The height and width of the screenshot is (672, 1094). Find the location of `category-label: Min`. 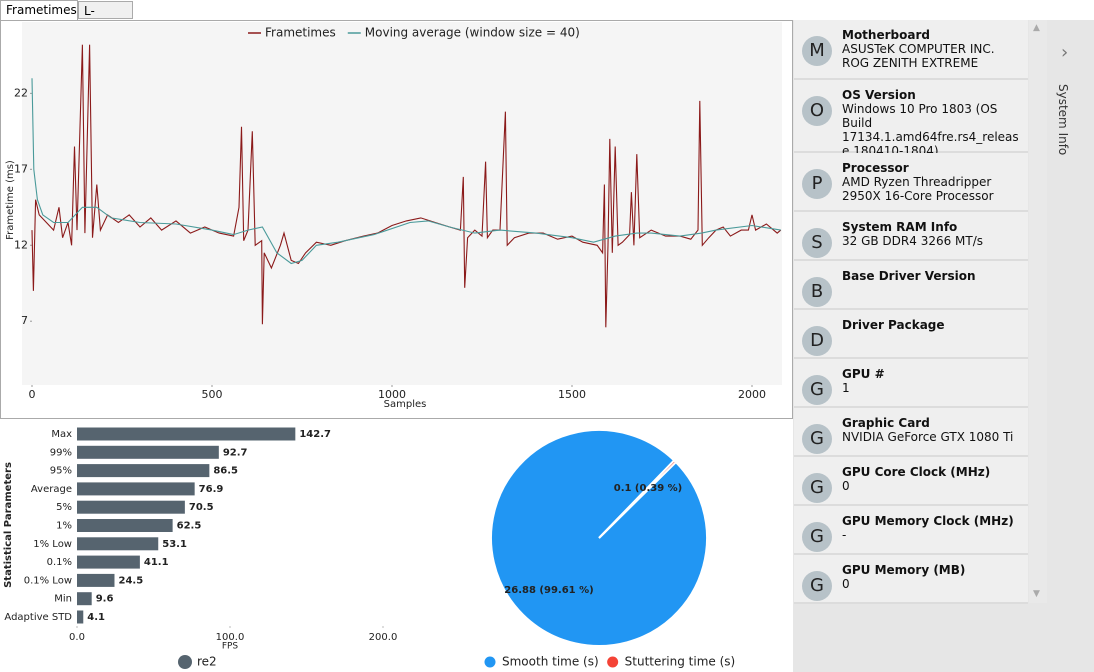

category-label: Min is located at coordinates (63, 599).